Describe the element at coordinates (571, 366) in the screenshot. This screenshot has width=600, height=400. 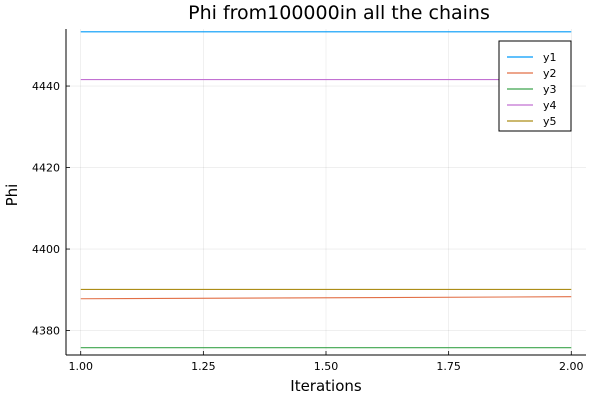
I see `x-tick-label: 2.00` at that location.